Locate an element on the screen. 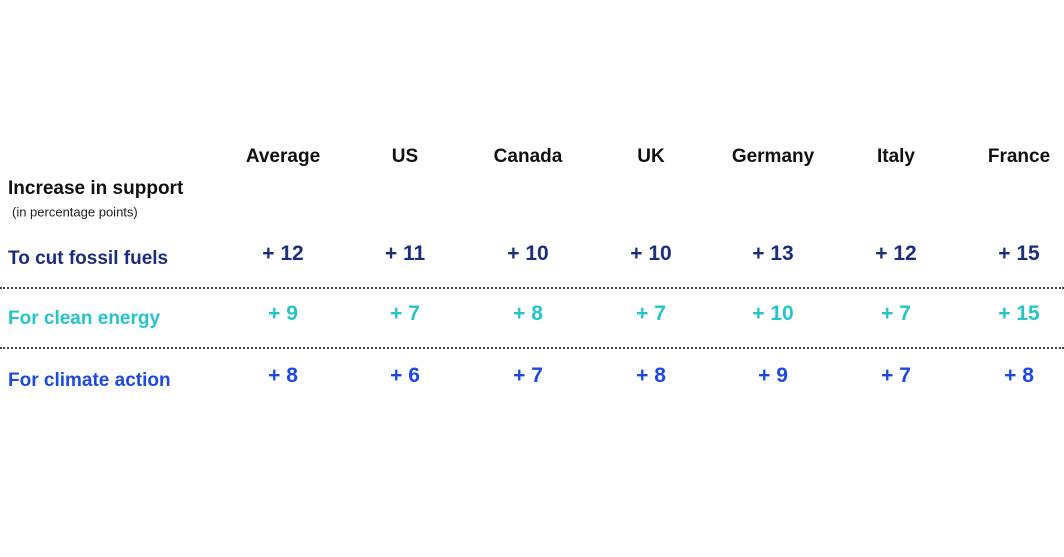  table-subtitle: (in percentage points) is located at coordinates (75, 212).